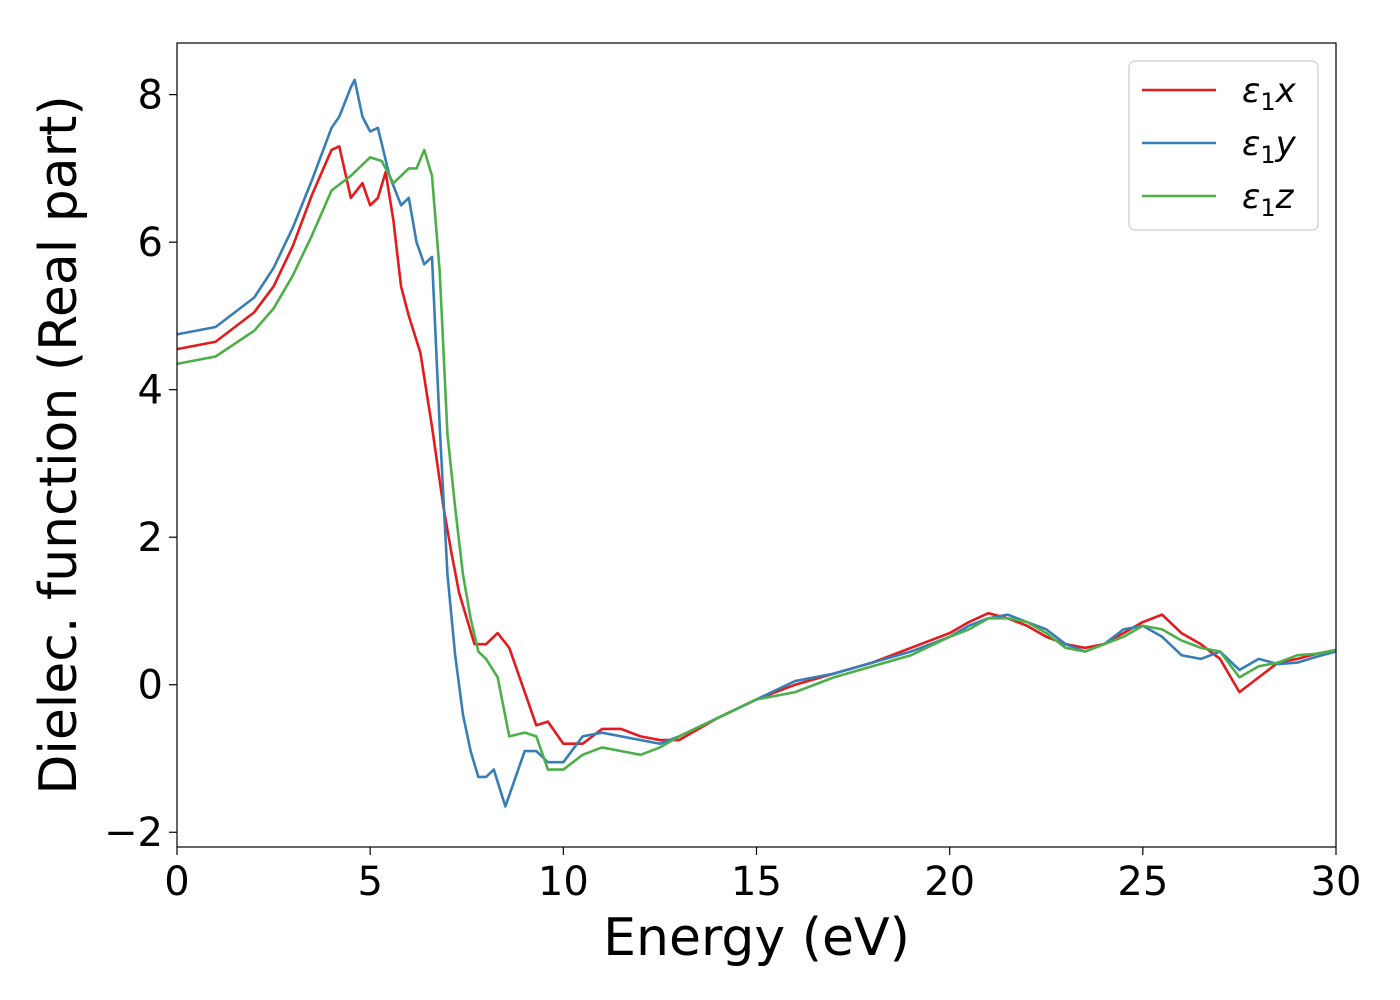 This screenshot has height=1000, width=1400. What do you see at coordinates (150, 538) in the screenshot?
I see `y-tick-label: 2` at bounding box center [150, 538].